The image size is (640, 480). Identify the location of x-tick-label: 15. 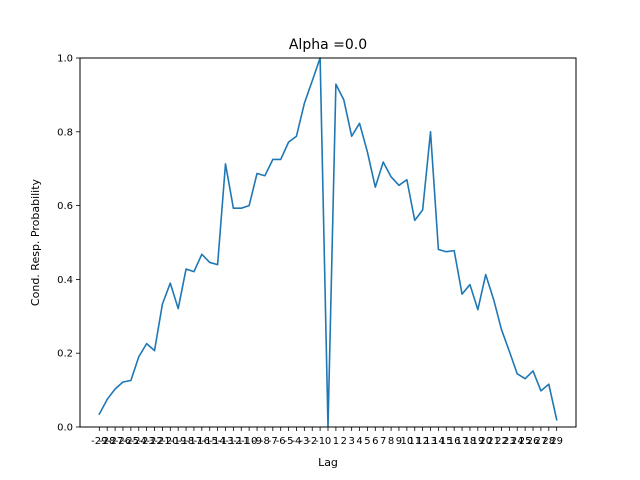
(446, 441).